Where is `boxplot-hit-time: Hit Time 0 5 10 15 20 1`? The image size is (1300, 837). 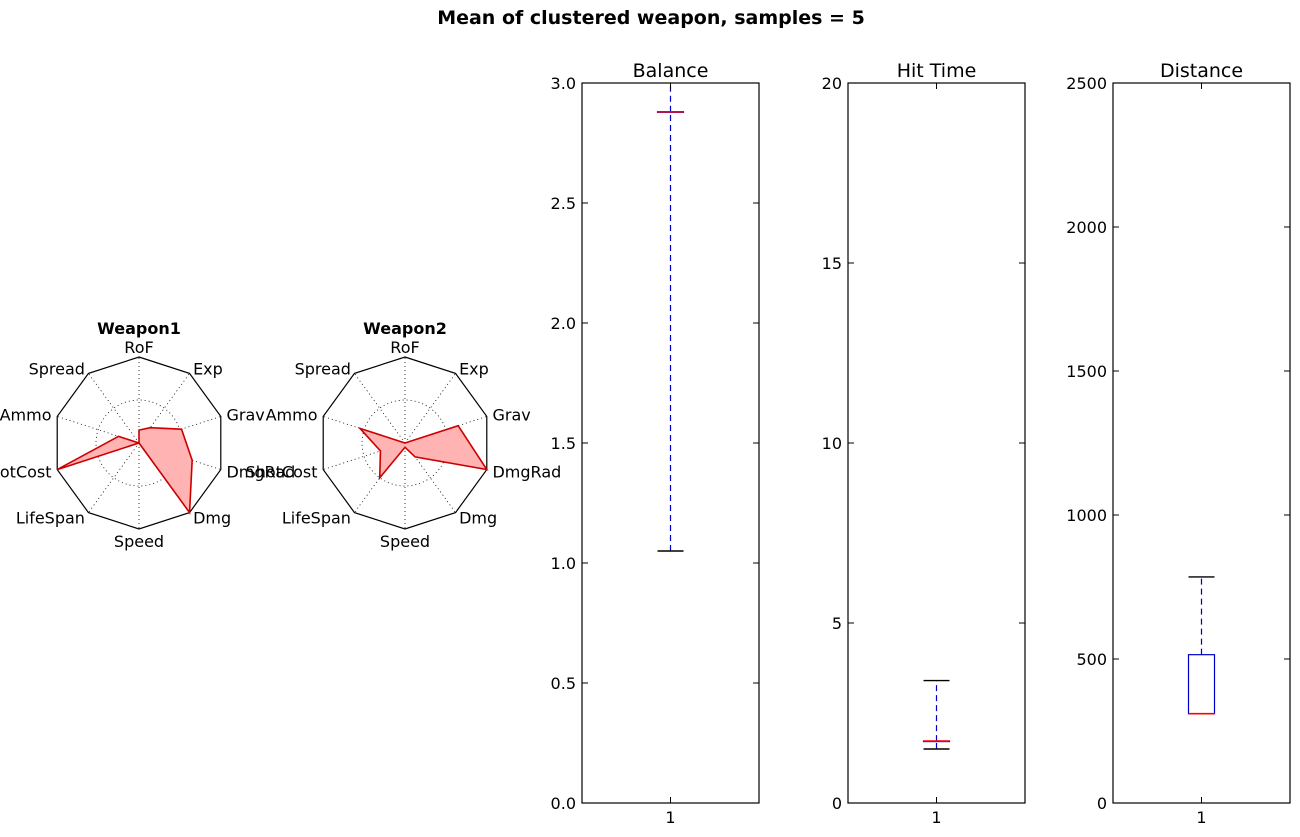
boxplot-hit-time: Hit Time 0 5 10 15 20 1 is located at coordinates (924, 443).